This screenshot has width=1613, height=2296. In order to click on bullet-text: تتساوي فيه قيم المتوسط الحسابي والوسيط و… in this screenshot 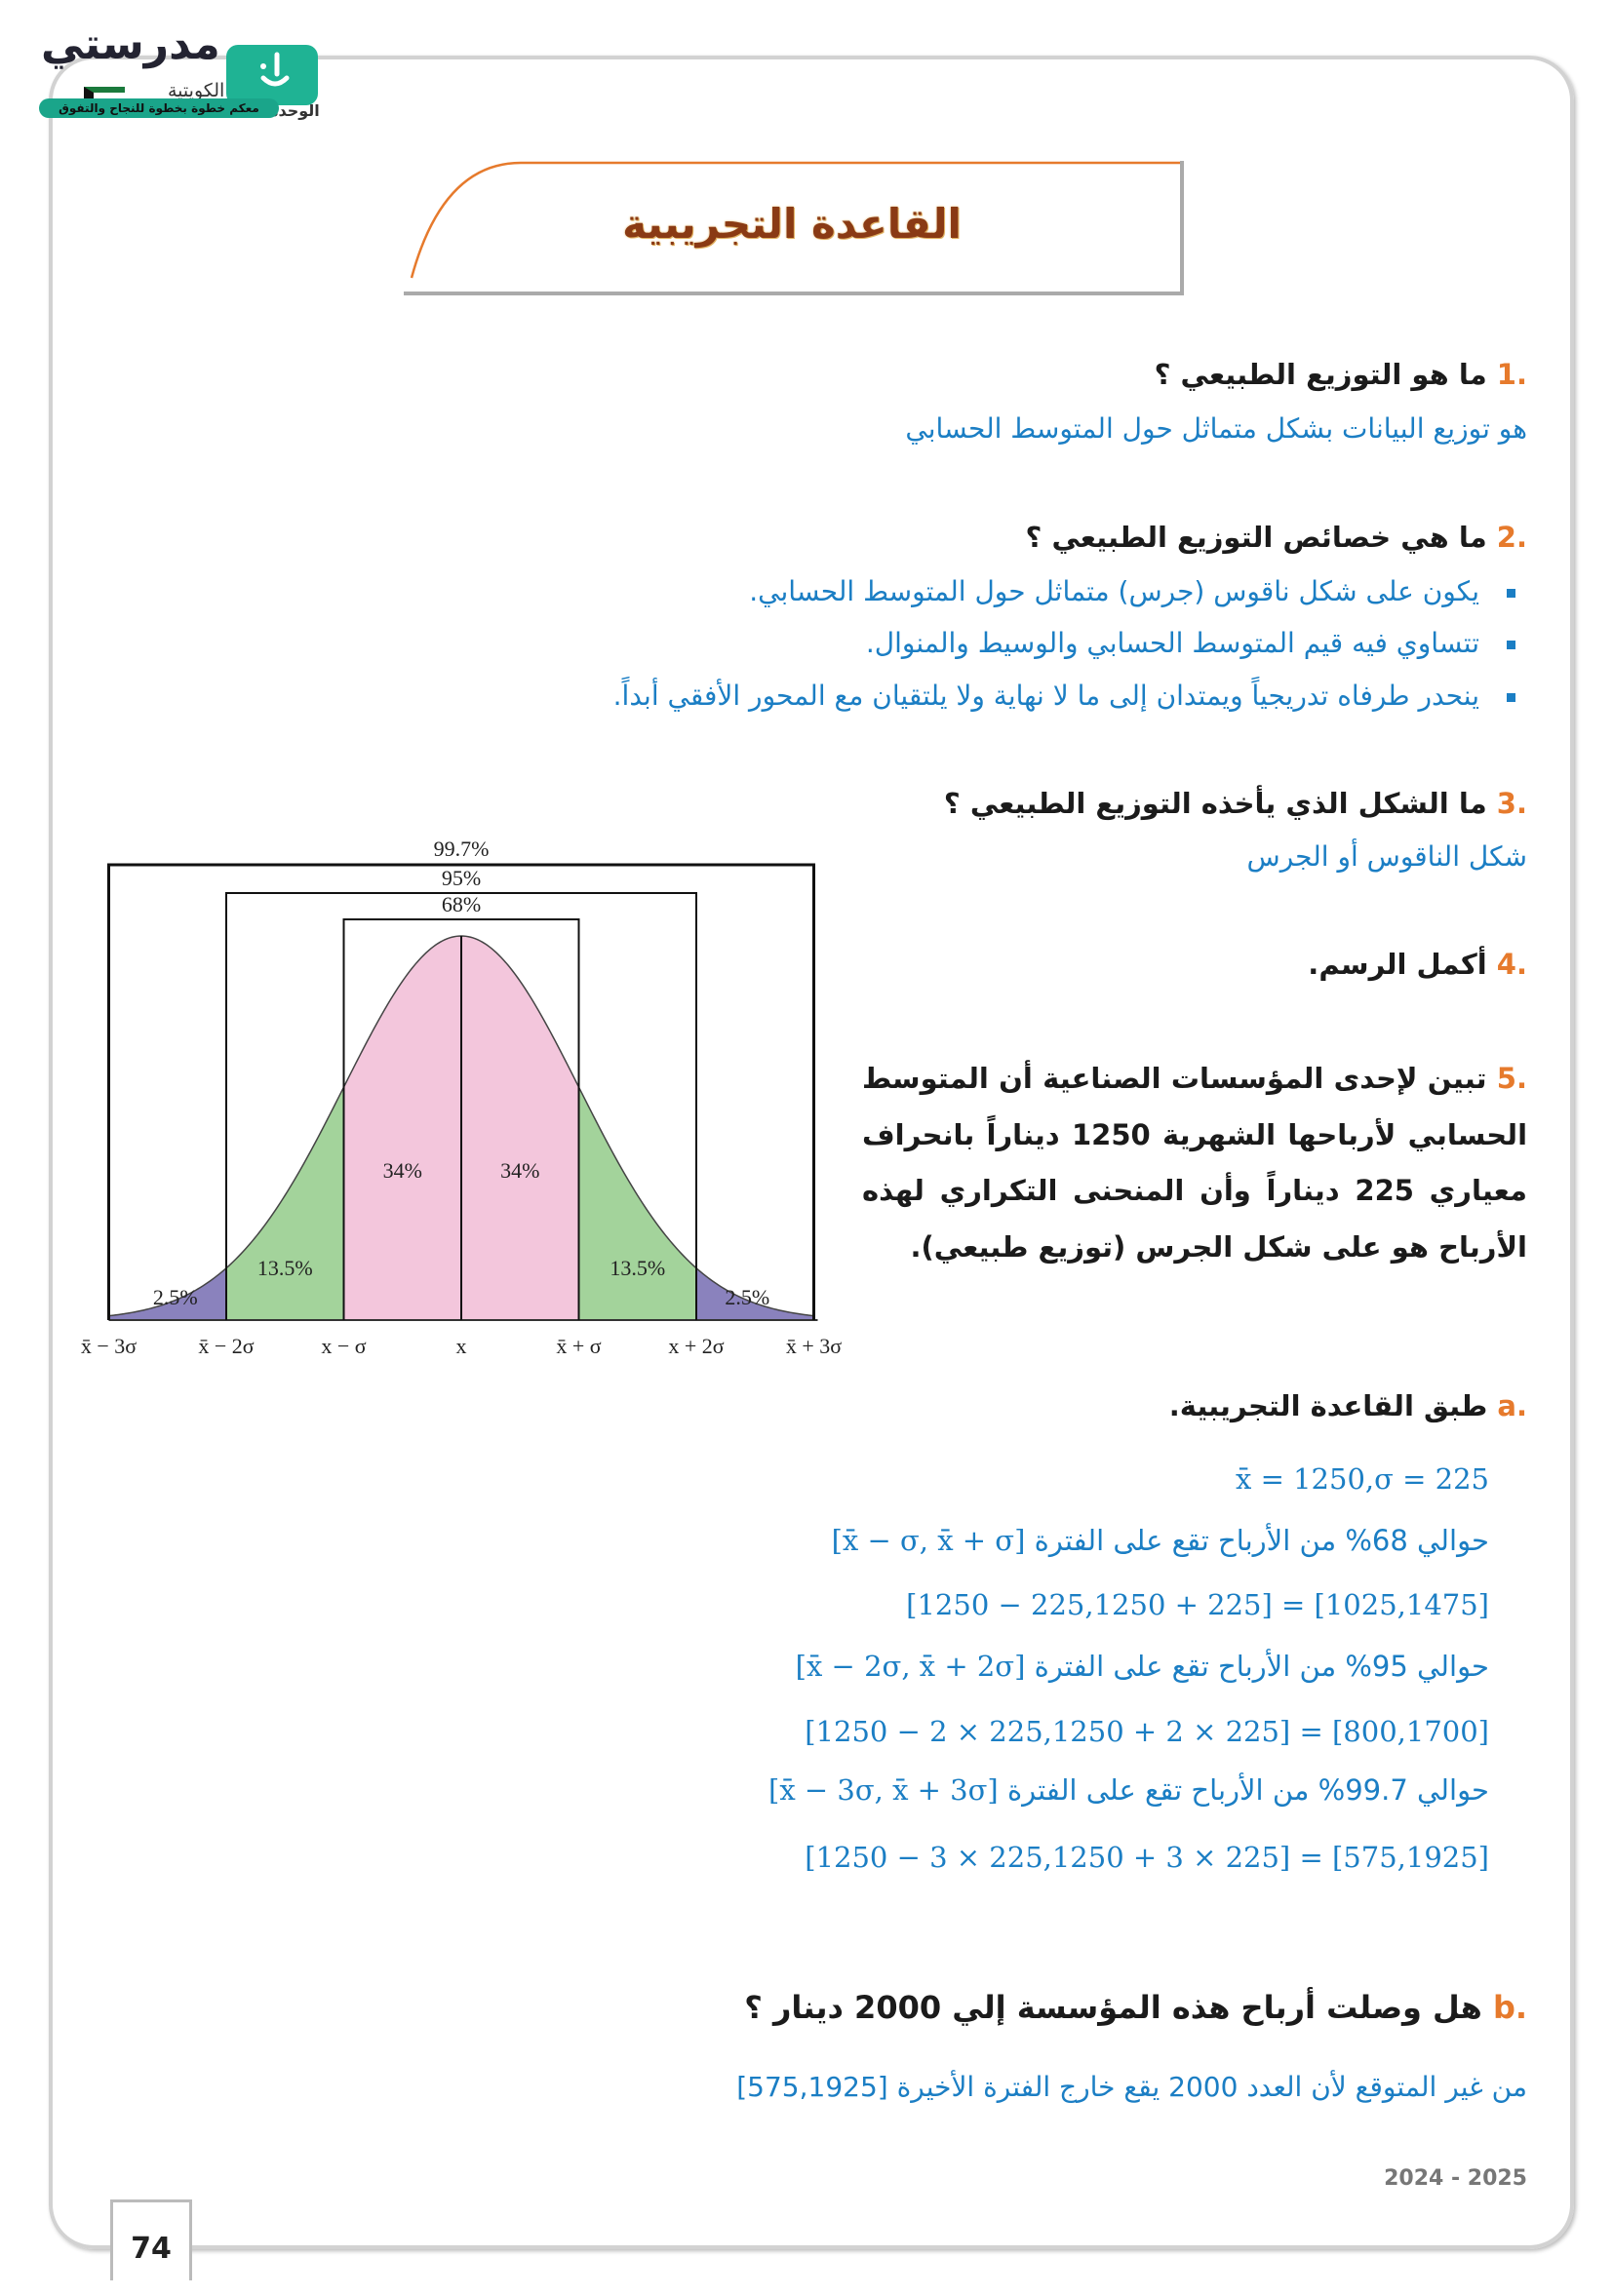, I will do `click(1172, 643)`.